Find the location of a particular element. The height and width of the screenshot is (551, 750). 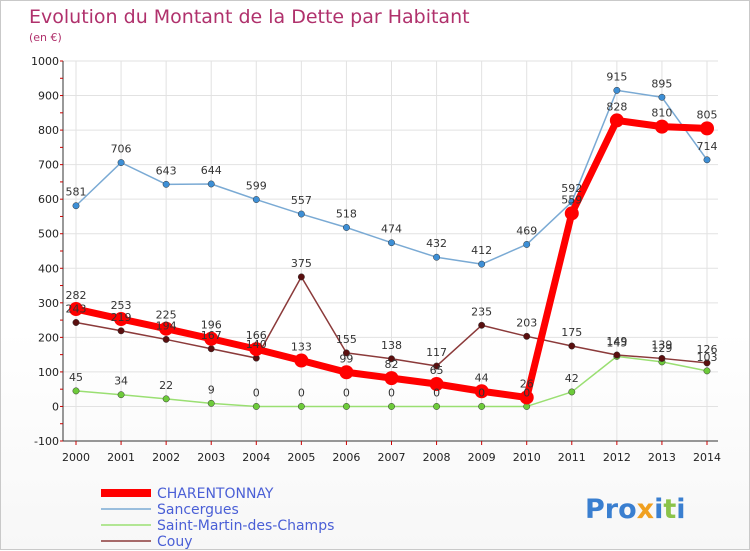

data-label-saint-martin-des-champs: 145 is located at coordinates (616, 342).